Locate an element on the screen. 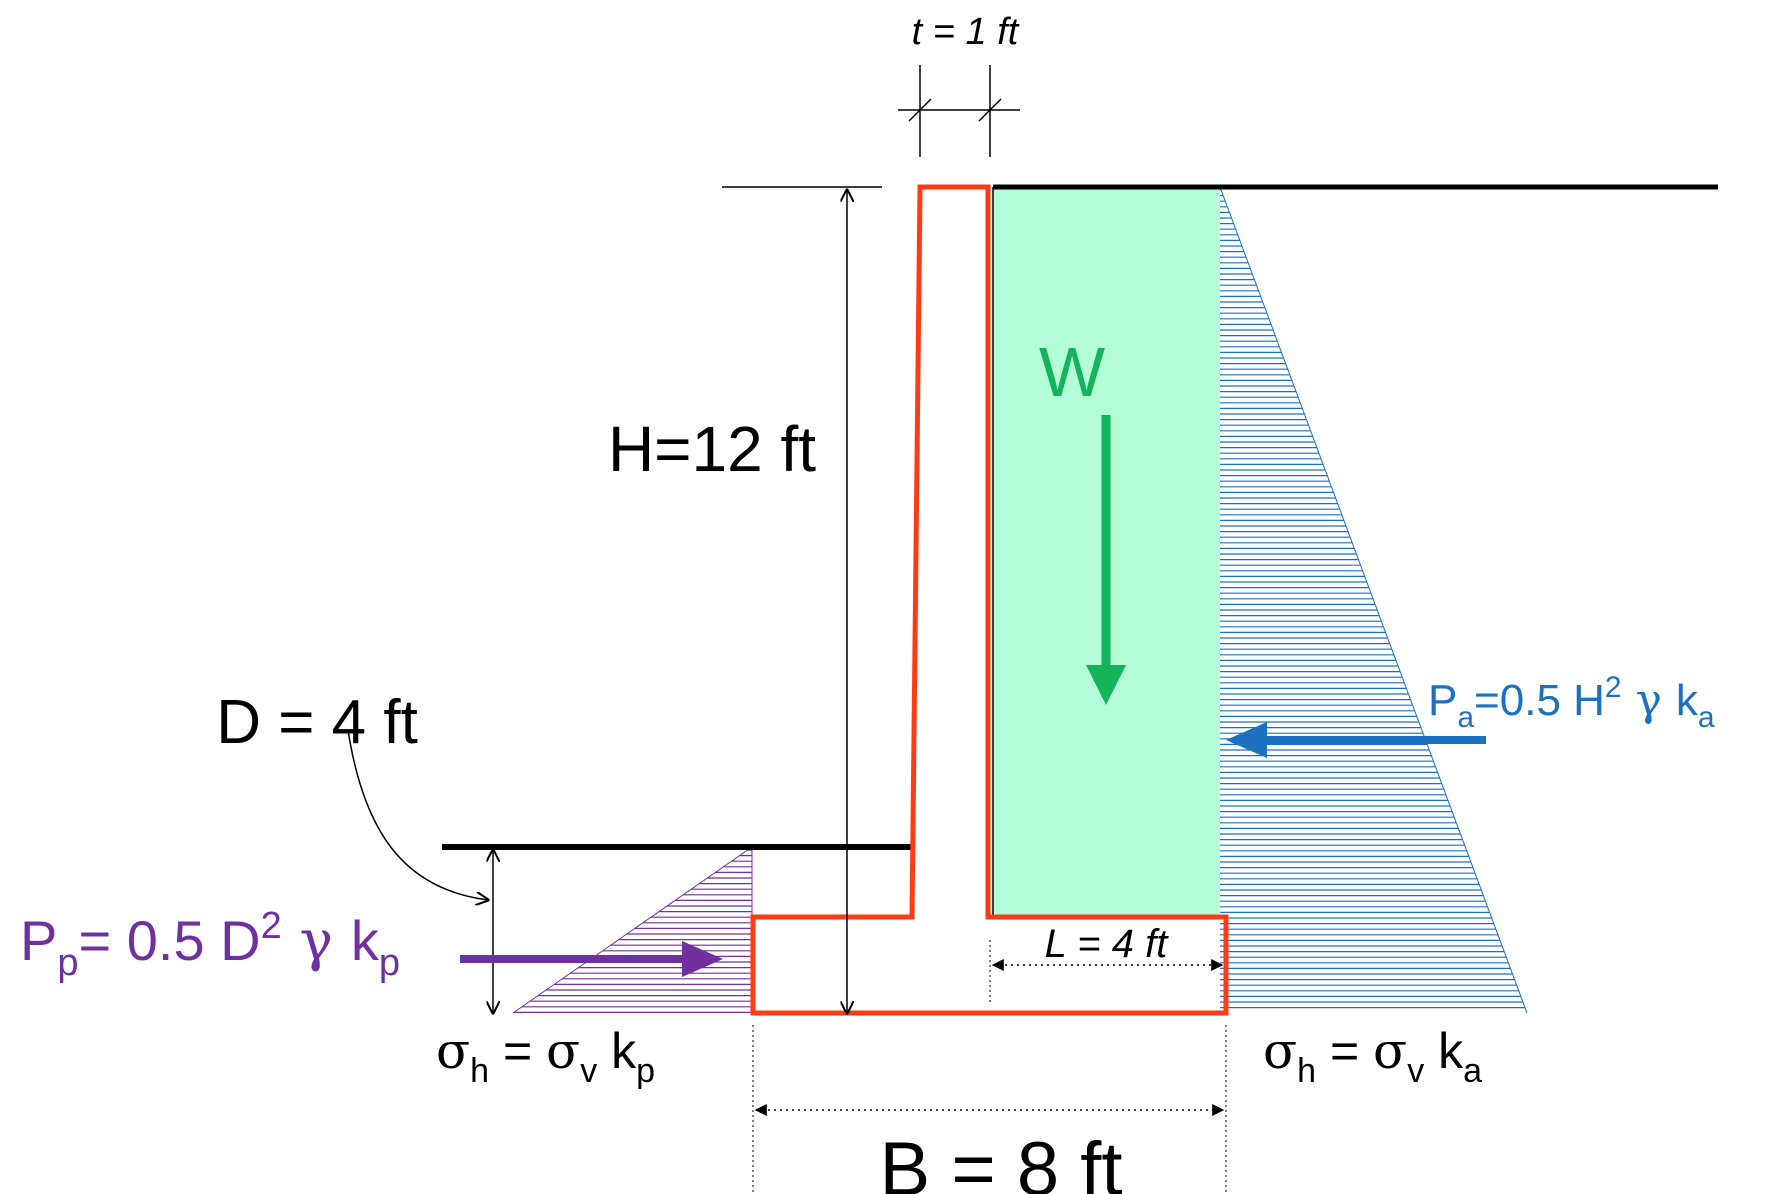  base-width-label: B = 8 ft is located at coordinates (1001, 1160).